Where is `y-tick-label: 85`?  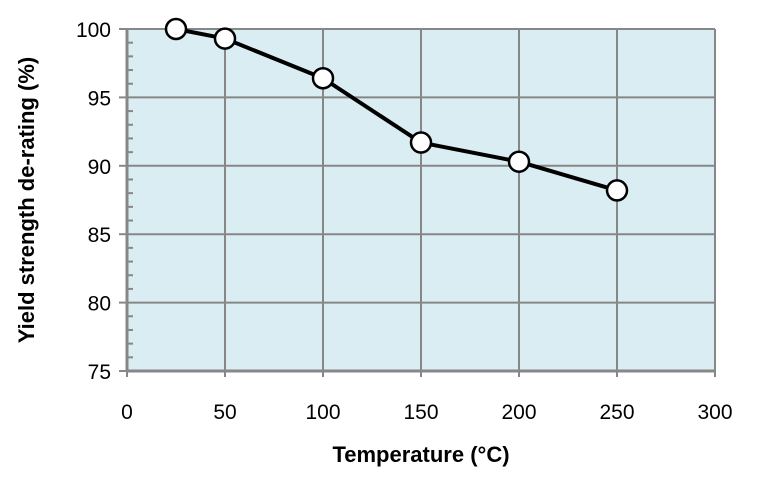
y-tick-label: 85 is located at coordinates (99, 235).